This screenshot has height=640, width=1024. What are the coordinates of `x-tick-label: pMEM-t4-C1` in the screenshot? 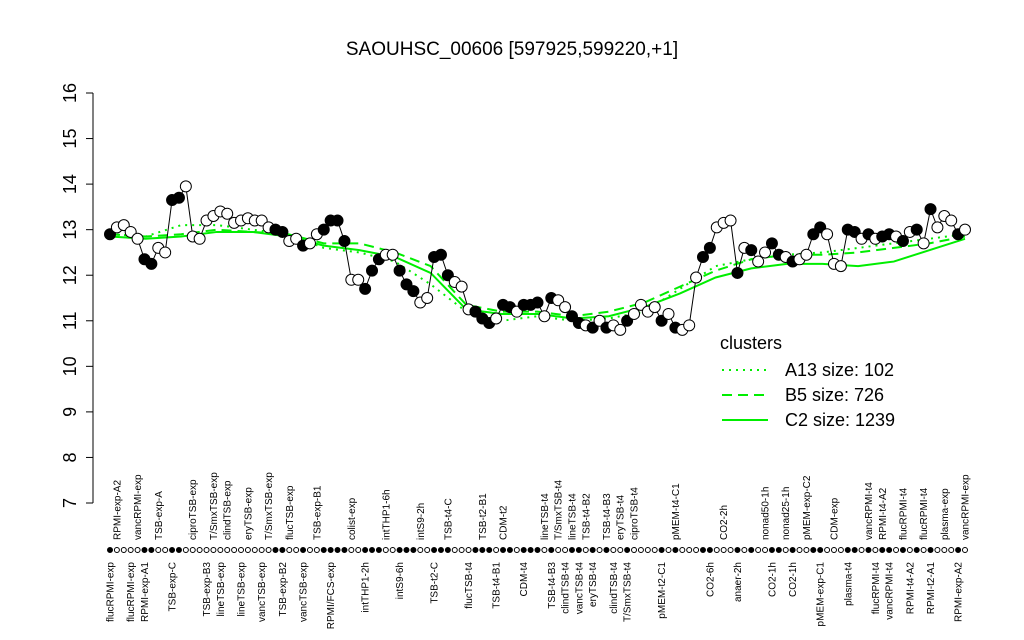 It's located at (676, 511).